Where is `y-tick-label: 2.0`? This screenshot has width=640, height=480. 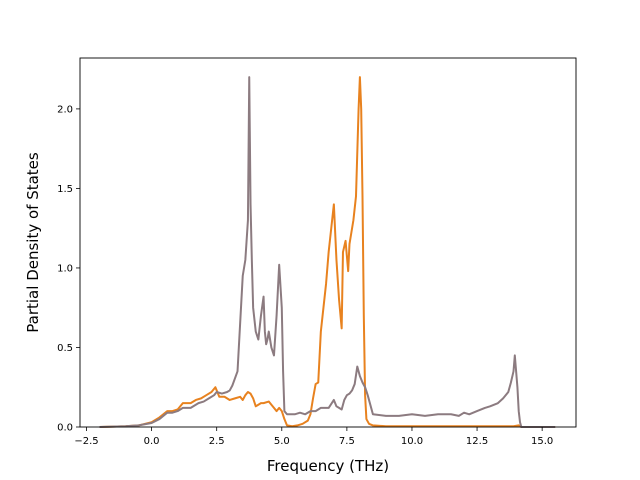 y-tick-label: 2.0 is located at coordinates (65, 109).